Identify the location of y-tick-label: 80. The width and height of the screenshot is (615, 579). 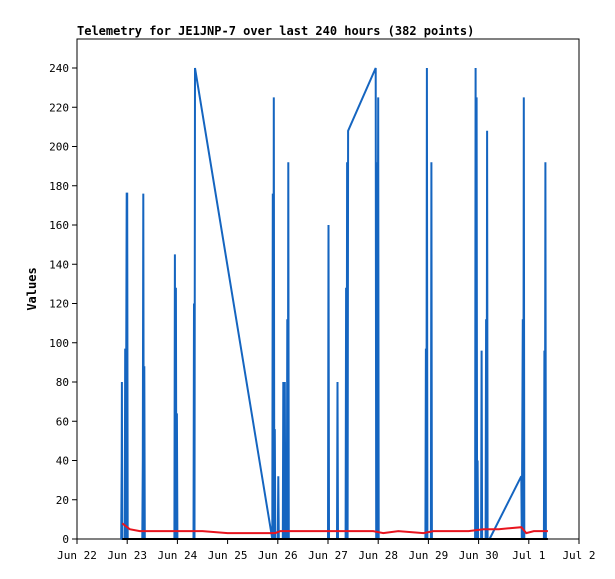
(62, 382).